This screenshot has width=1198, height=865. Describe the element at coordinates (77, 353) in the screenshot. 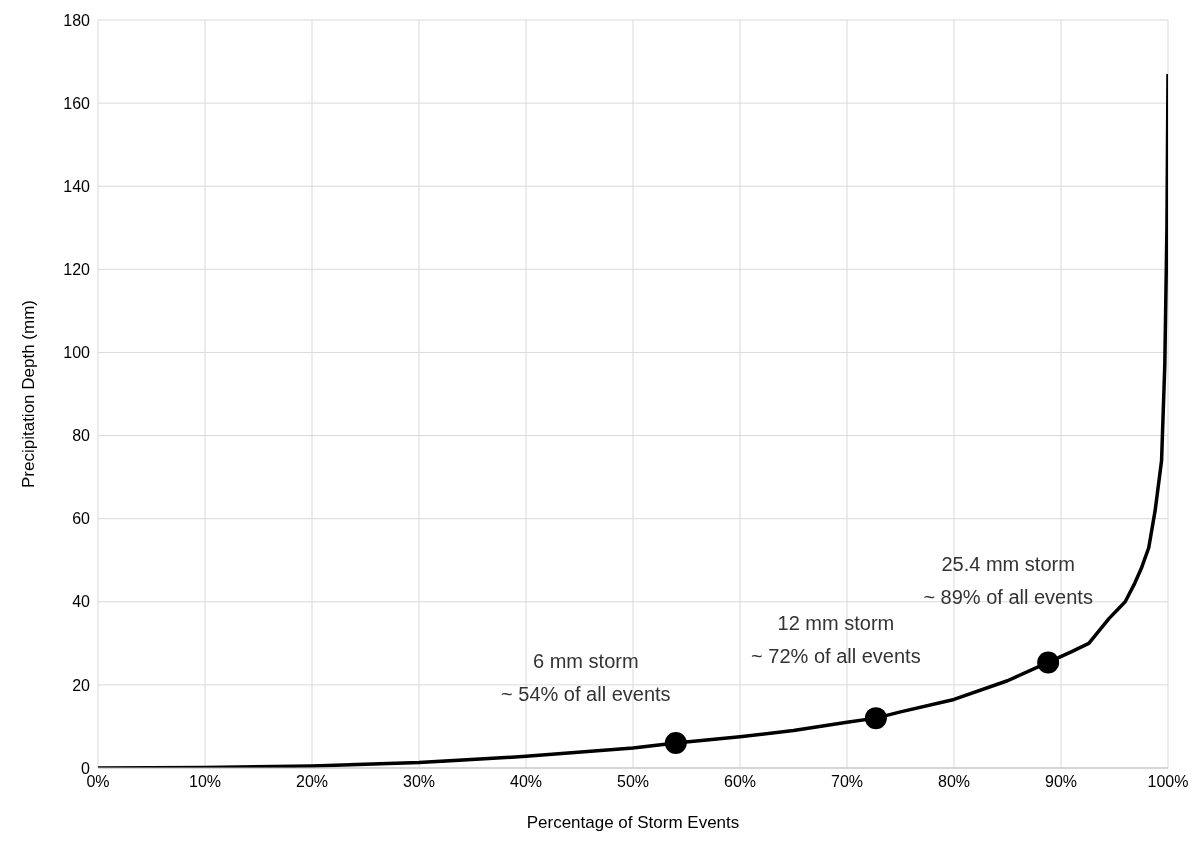

I see `y-tick-label: 100` at that location.